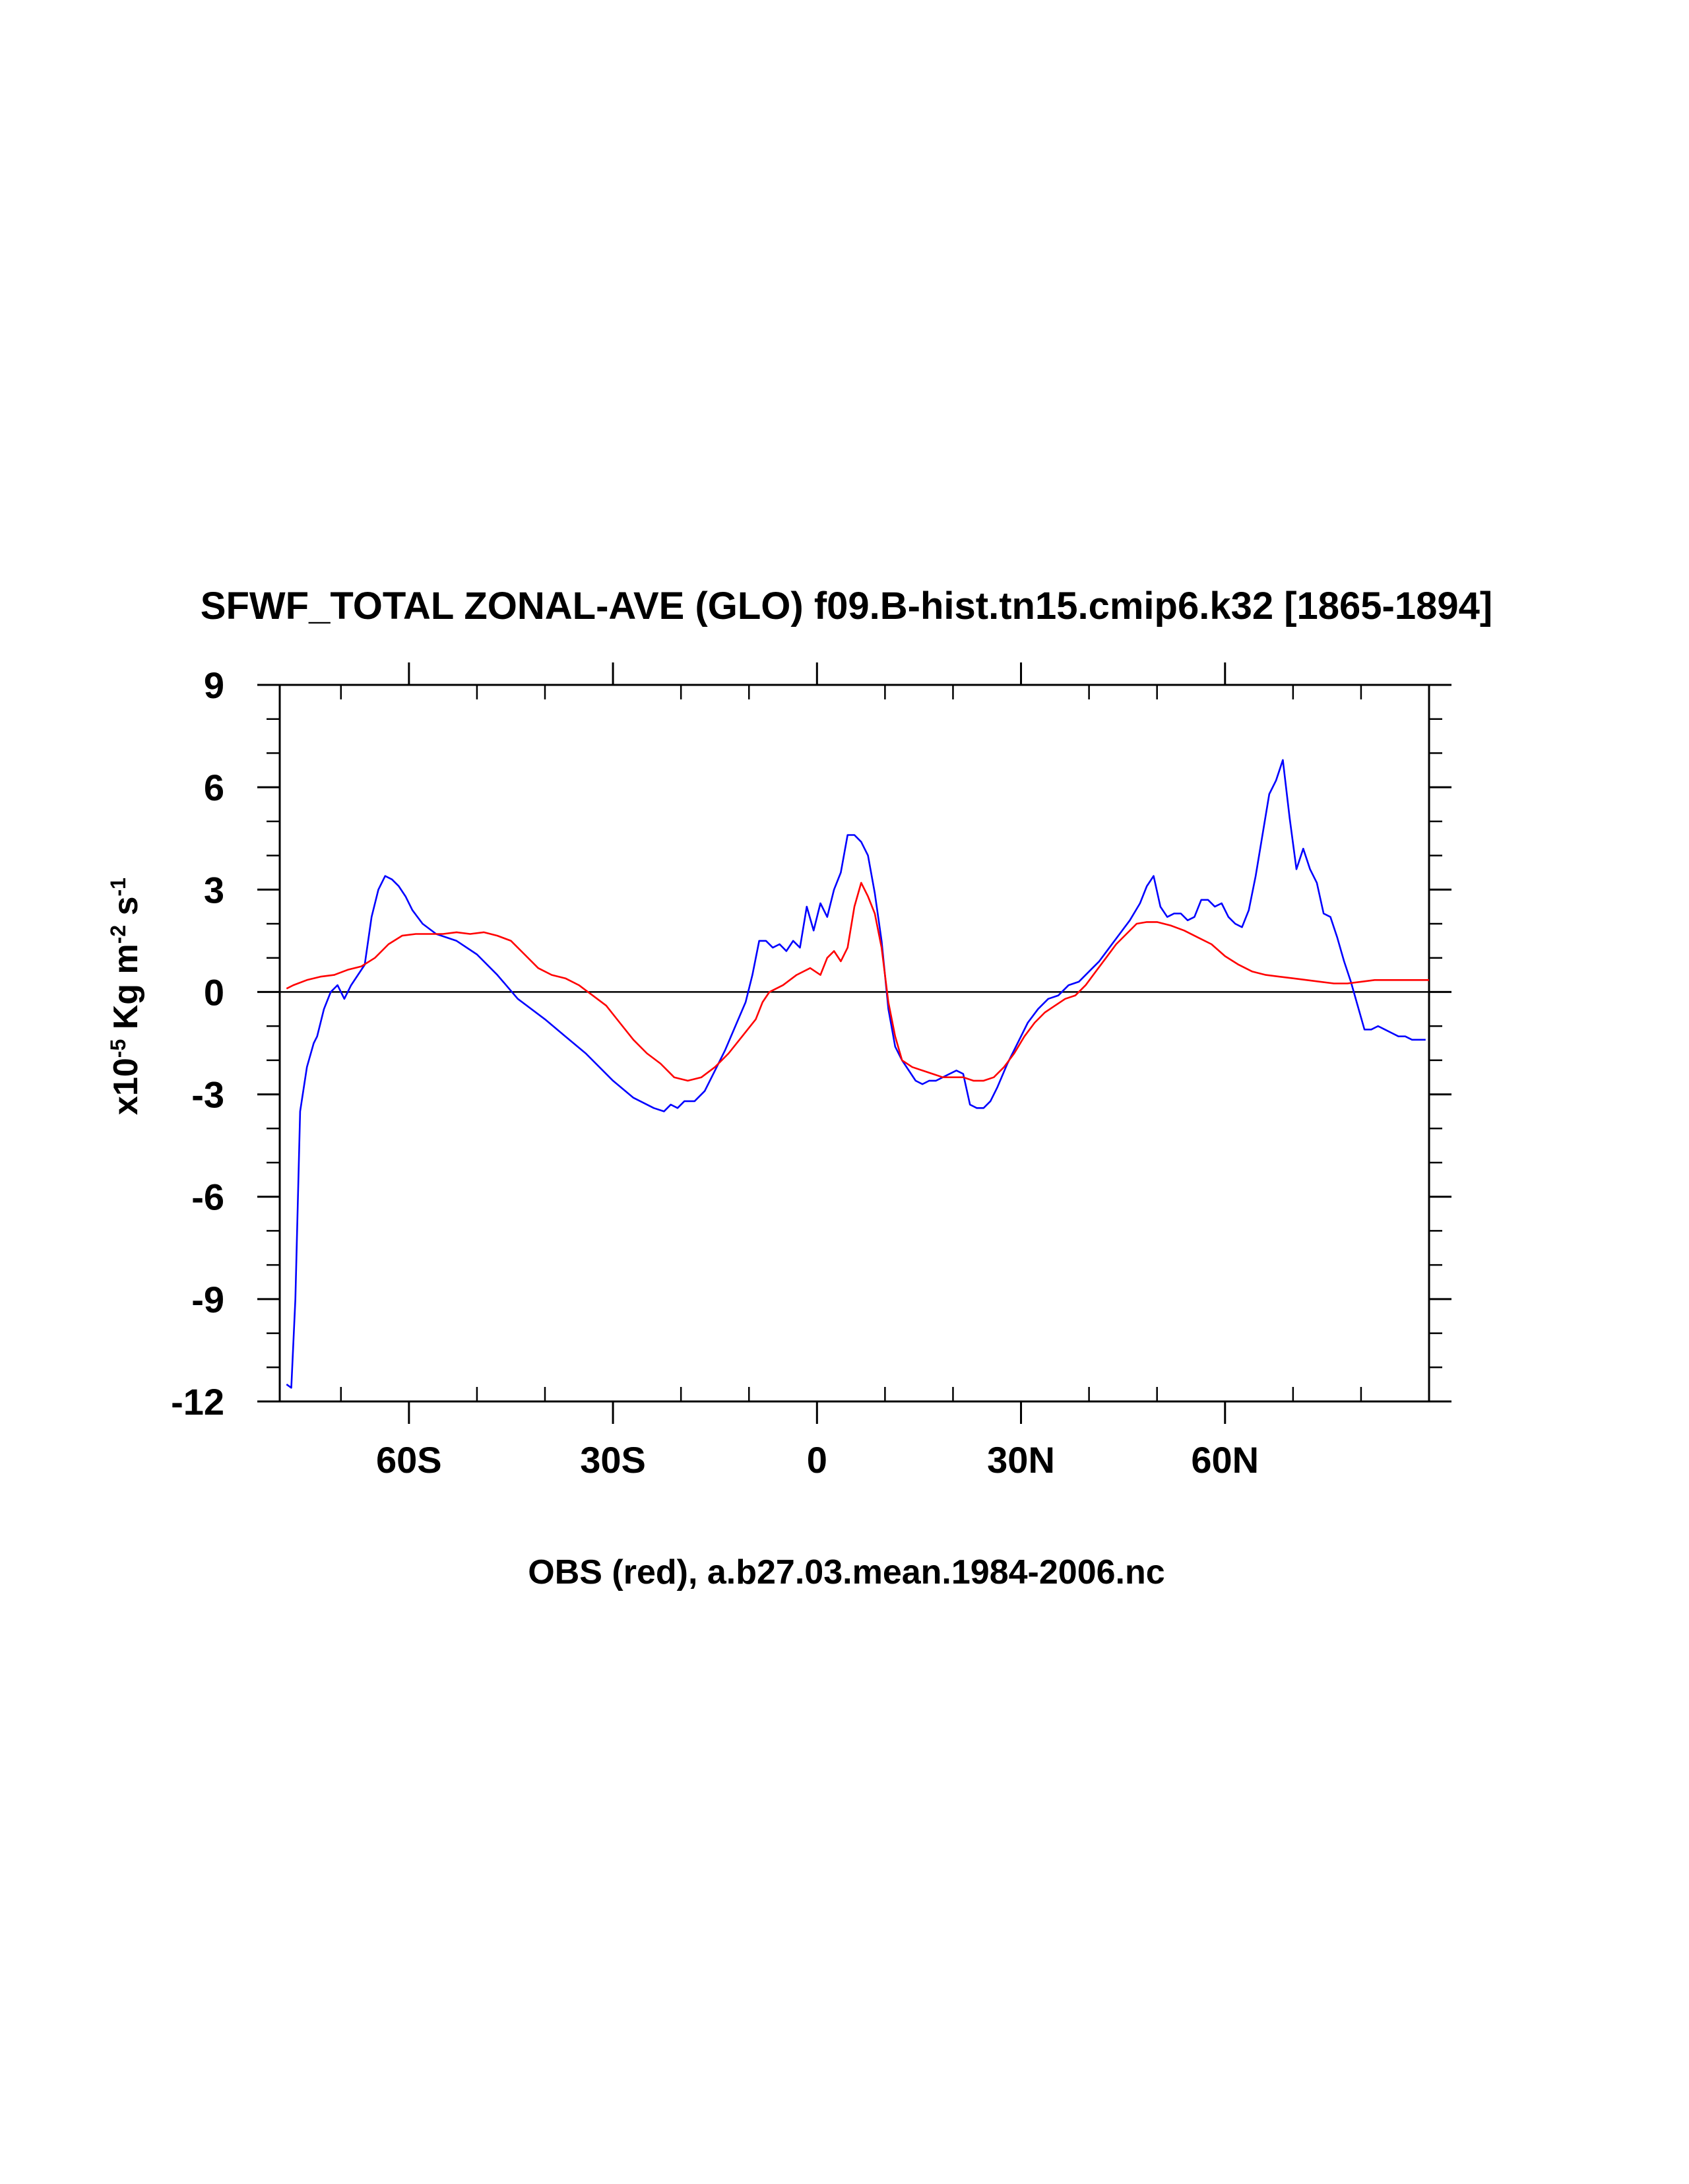  I want to click on y-label-exponent-3: -1, so click(118, 887).